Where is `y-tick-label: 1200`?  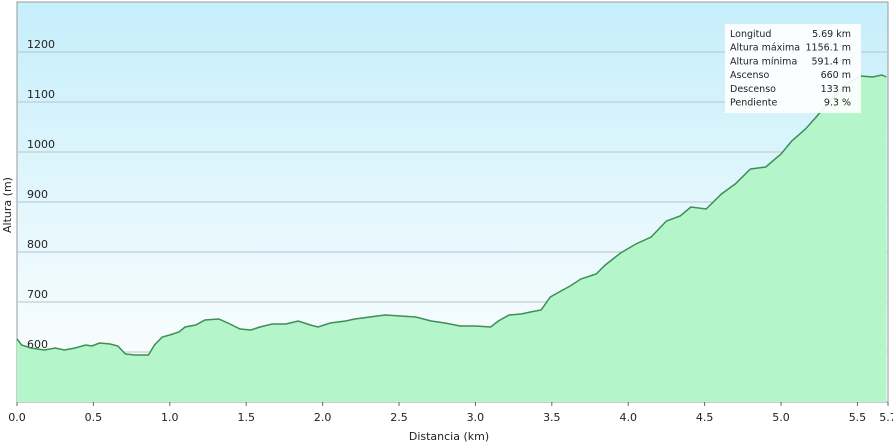
y-tick-label: 1200 is located at coordinates (41, 44).